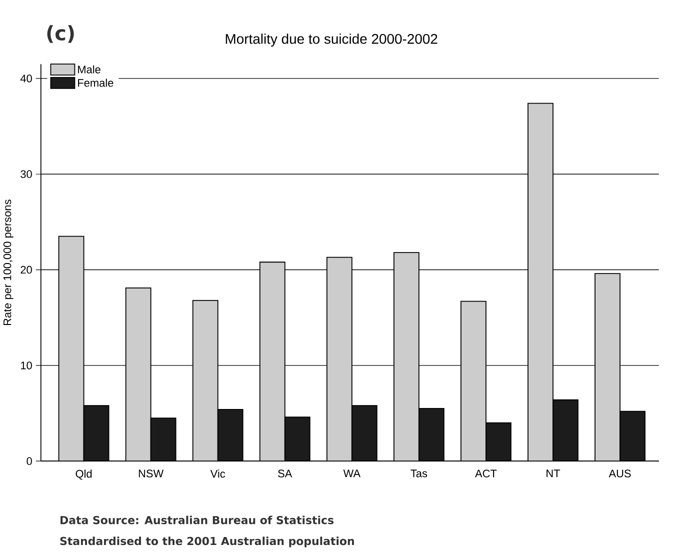  Describe the element at coordinates (26, 174) in the screenshot. I see `y-tick-label: 30` at that location.